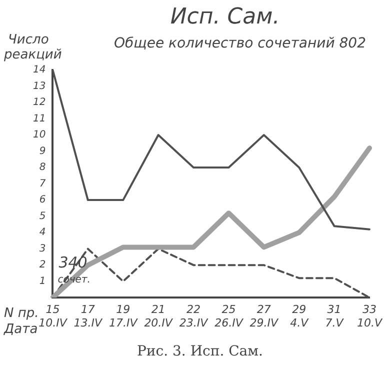 This screenshot has width=388, height=366. What do you see at coordinates (42, 216) in the screenshot?
I see `y-tick-label: 5` at bounding box center [42, 216].